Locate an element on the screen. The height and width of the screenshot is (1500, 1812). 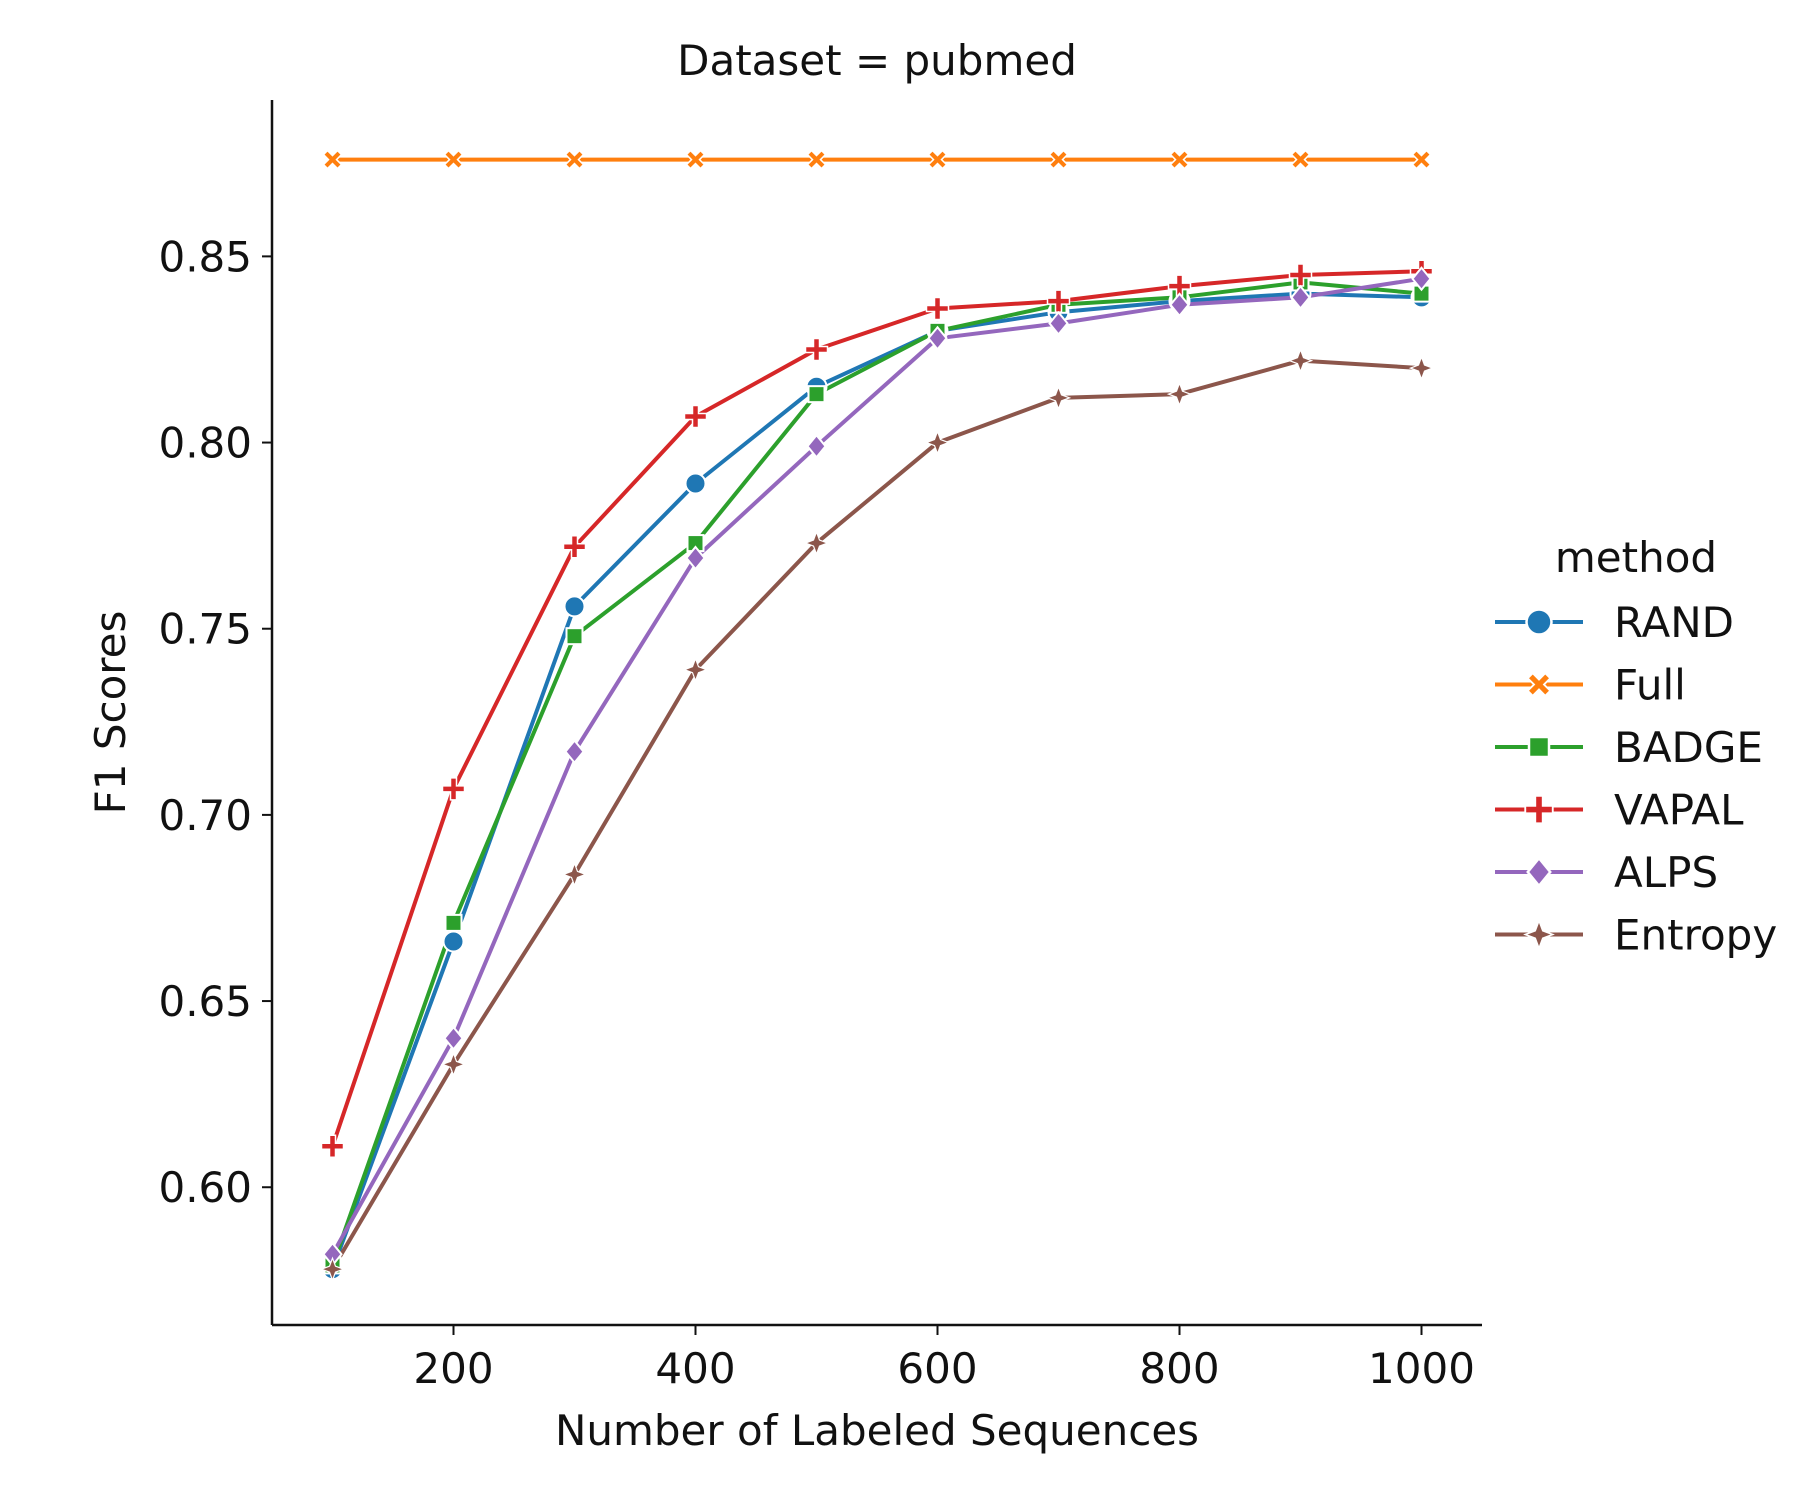
x-tick-label: 1000 is located at coordinates (1421, 1368).